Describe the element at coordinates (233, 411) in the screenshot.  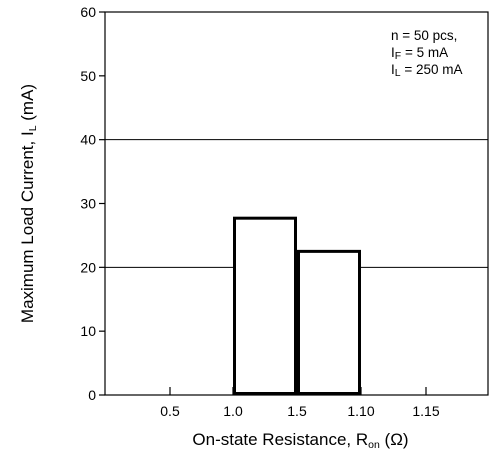
I see `x-tick-label-1: 1.0` at that location.